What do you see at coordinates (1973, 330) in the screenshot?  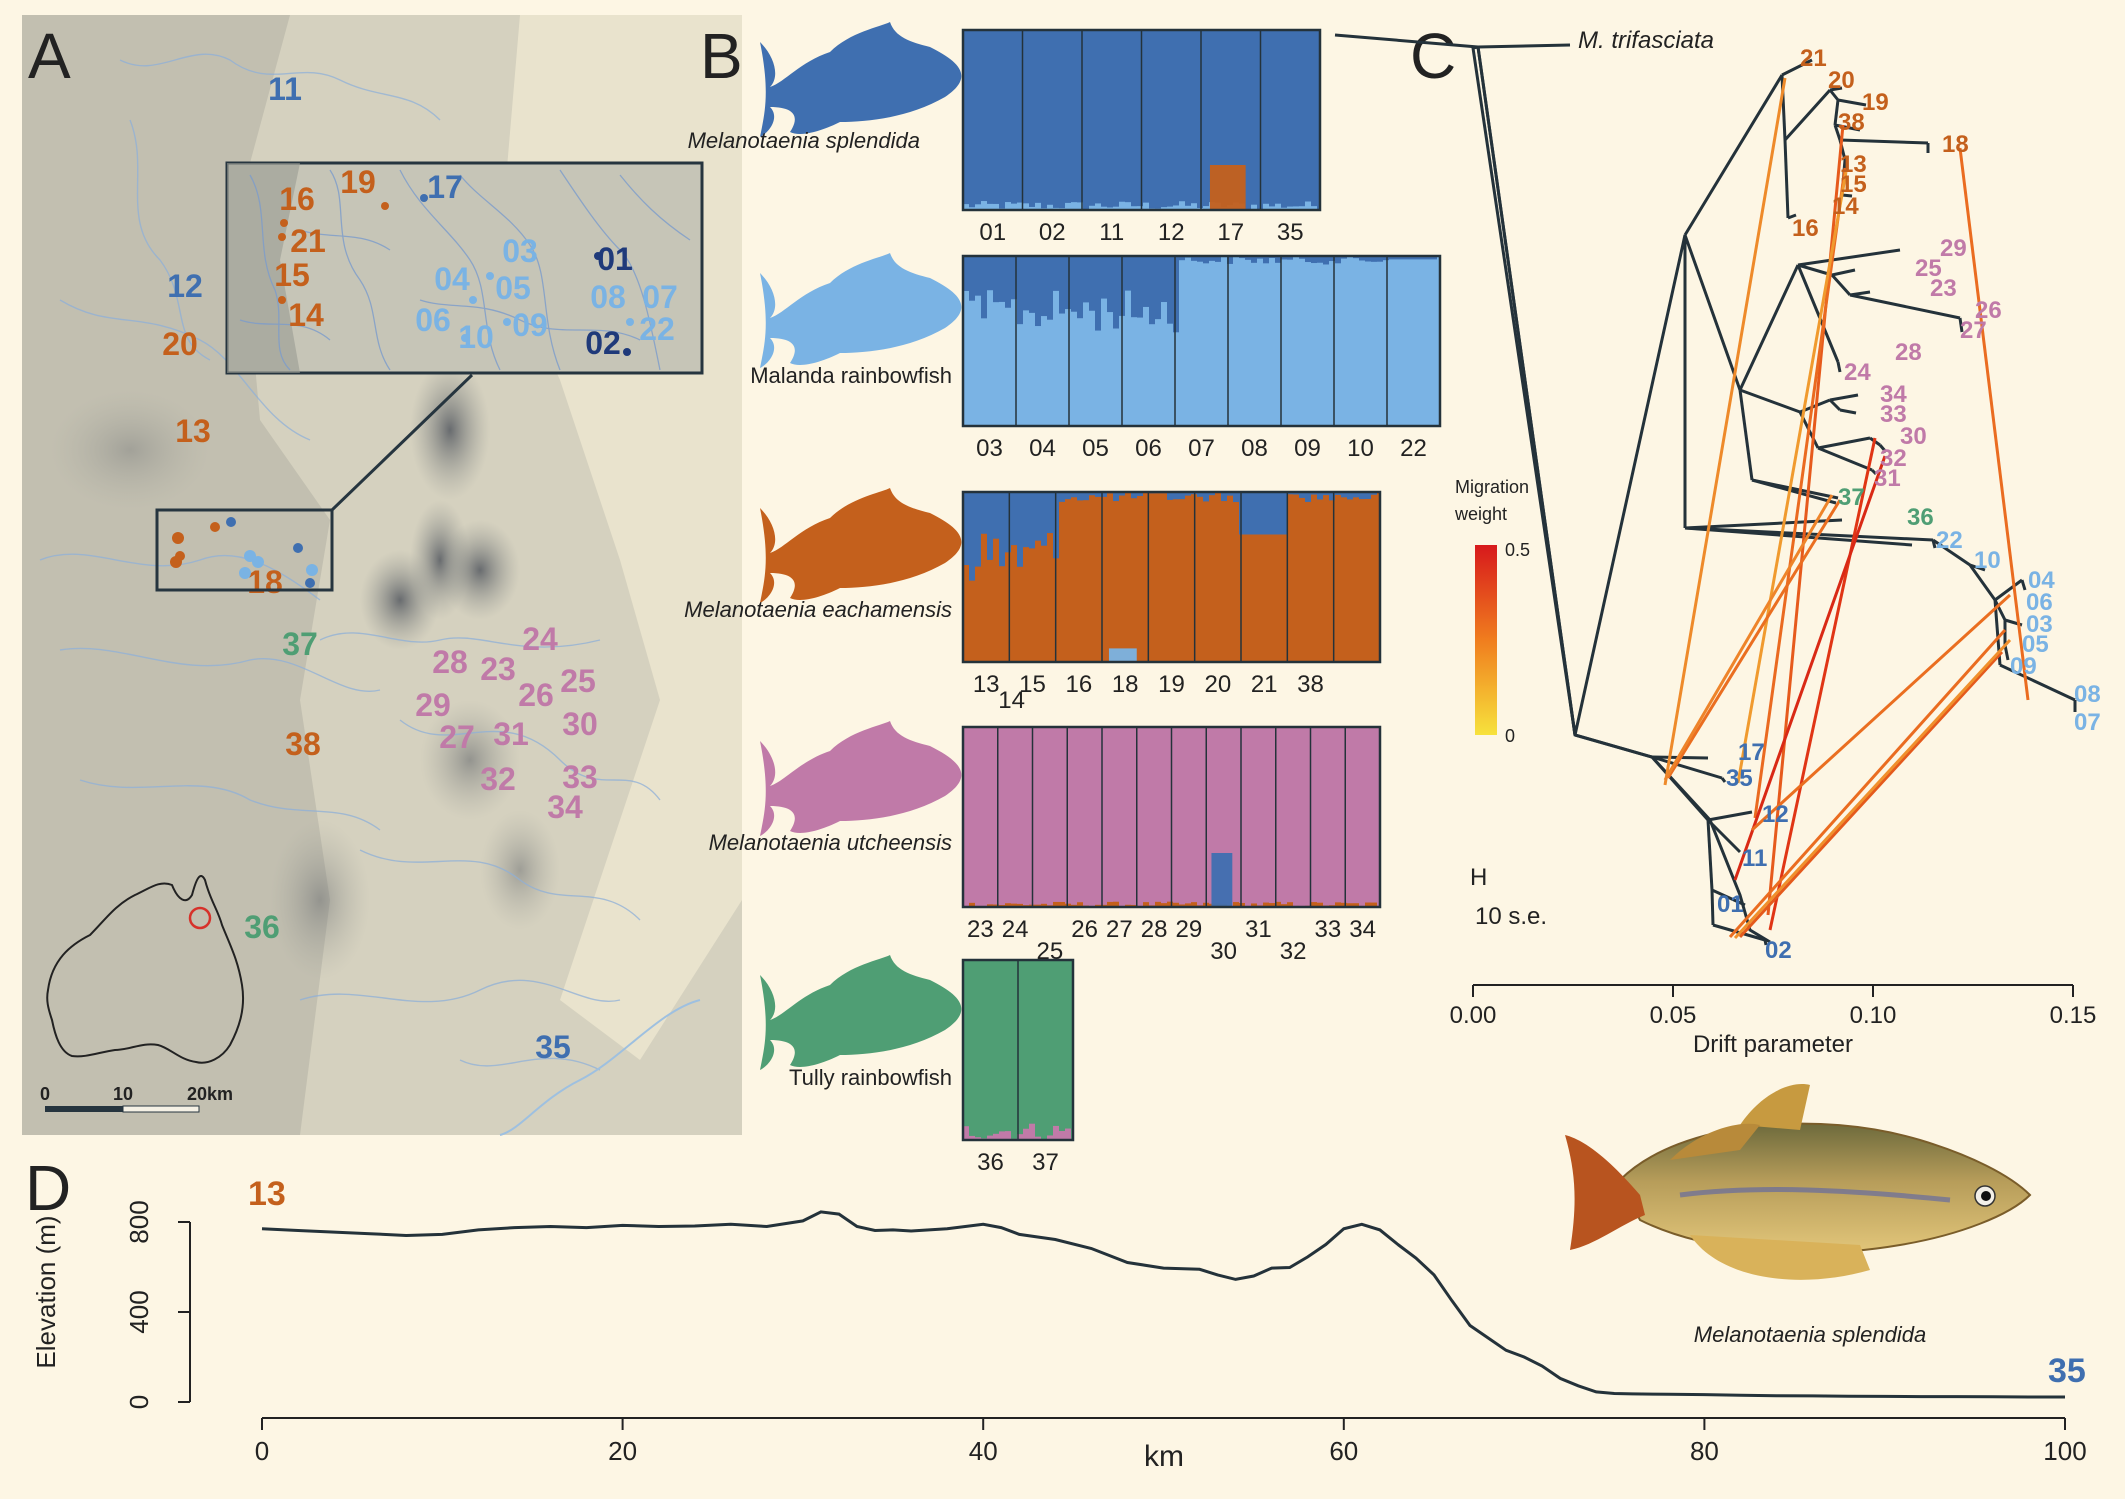 I see `tree-tip-27: 27` at bounding box center [1973, 330].